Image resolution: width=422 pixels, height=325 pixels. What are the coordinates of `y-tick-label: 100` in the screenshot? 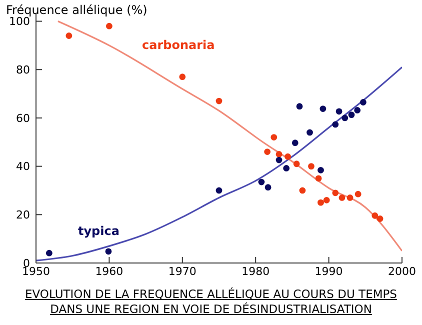 It's located at (19, 21).